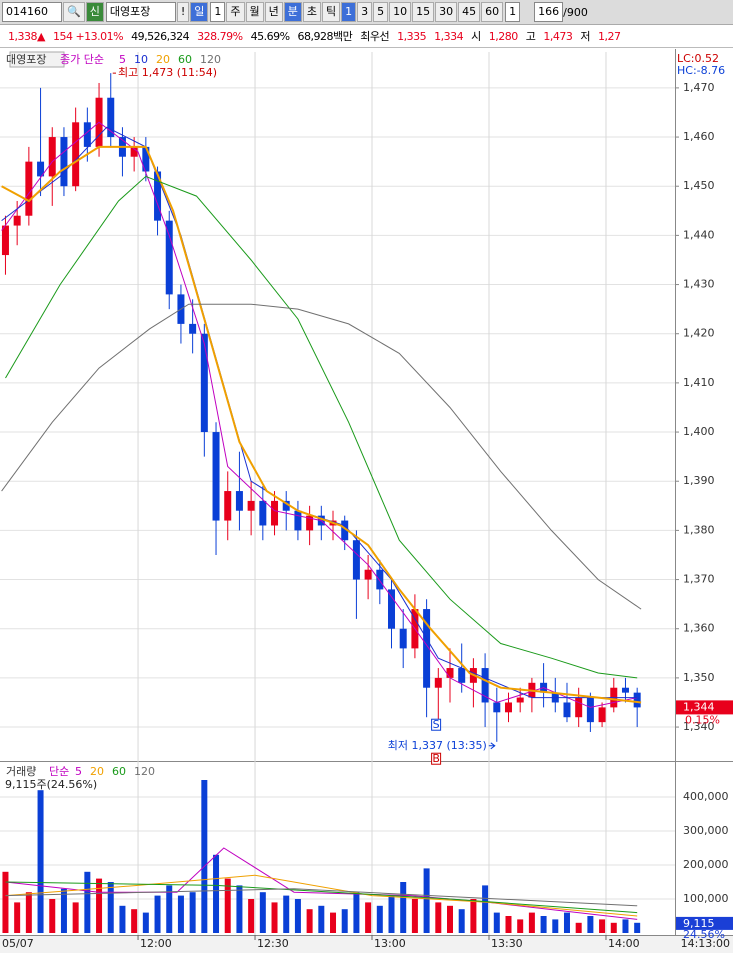  Describe the element at coordinates (381, 12) in the screenshot. I see `interval-tab: 5` at that location.